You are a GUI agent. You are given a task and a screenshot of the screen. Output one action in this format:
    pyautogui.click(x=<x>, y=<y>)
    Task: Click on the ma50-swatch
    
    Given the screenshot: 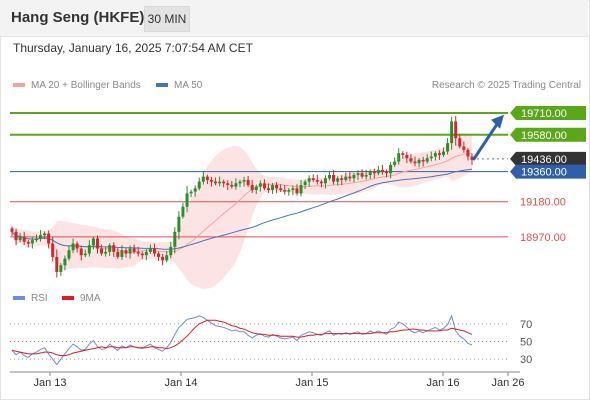 What is the action you would take?
    pyautogui.click(x=162, y=85)
    